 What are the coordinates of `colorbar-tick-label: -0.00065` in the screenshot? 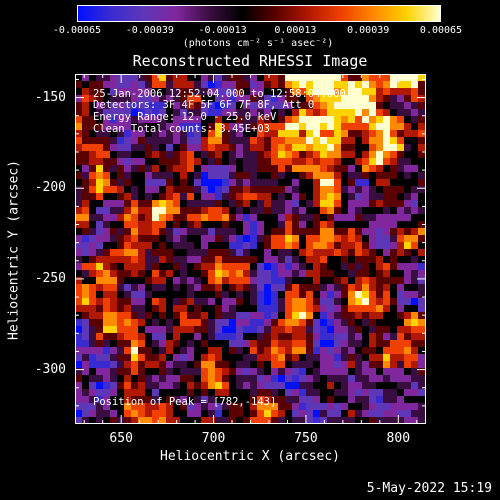 It's located at (77, 30).